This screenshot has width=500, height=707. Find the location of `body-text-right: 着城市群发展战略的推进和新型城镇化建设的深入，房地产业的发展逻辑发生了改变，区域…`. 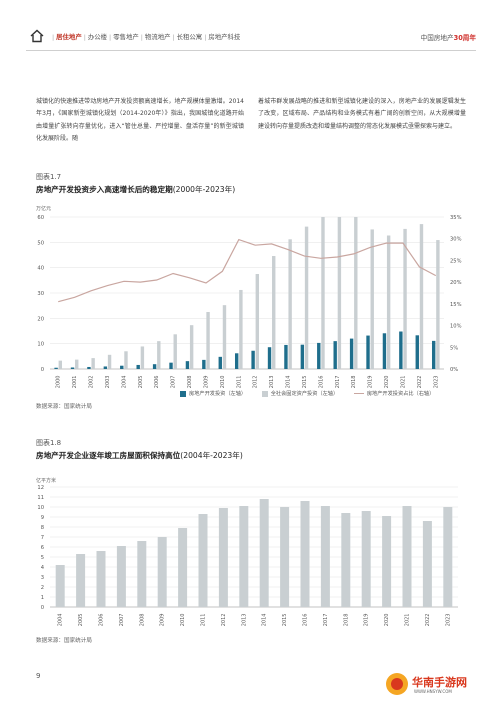

body-text-right: 着城市群发展战略的推进和新型城镇化建设的深入，房地产业的发展逻辑发生了改变，区域… is located at coordinates (362, 114).